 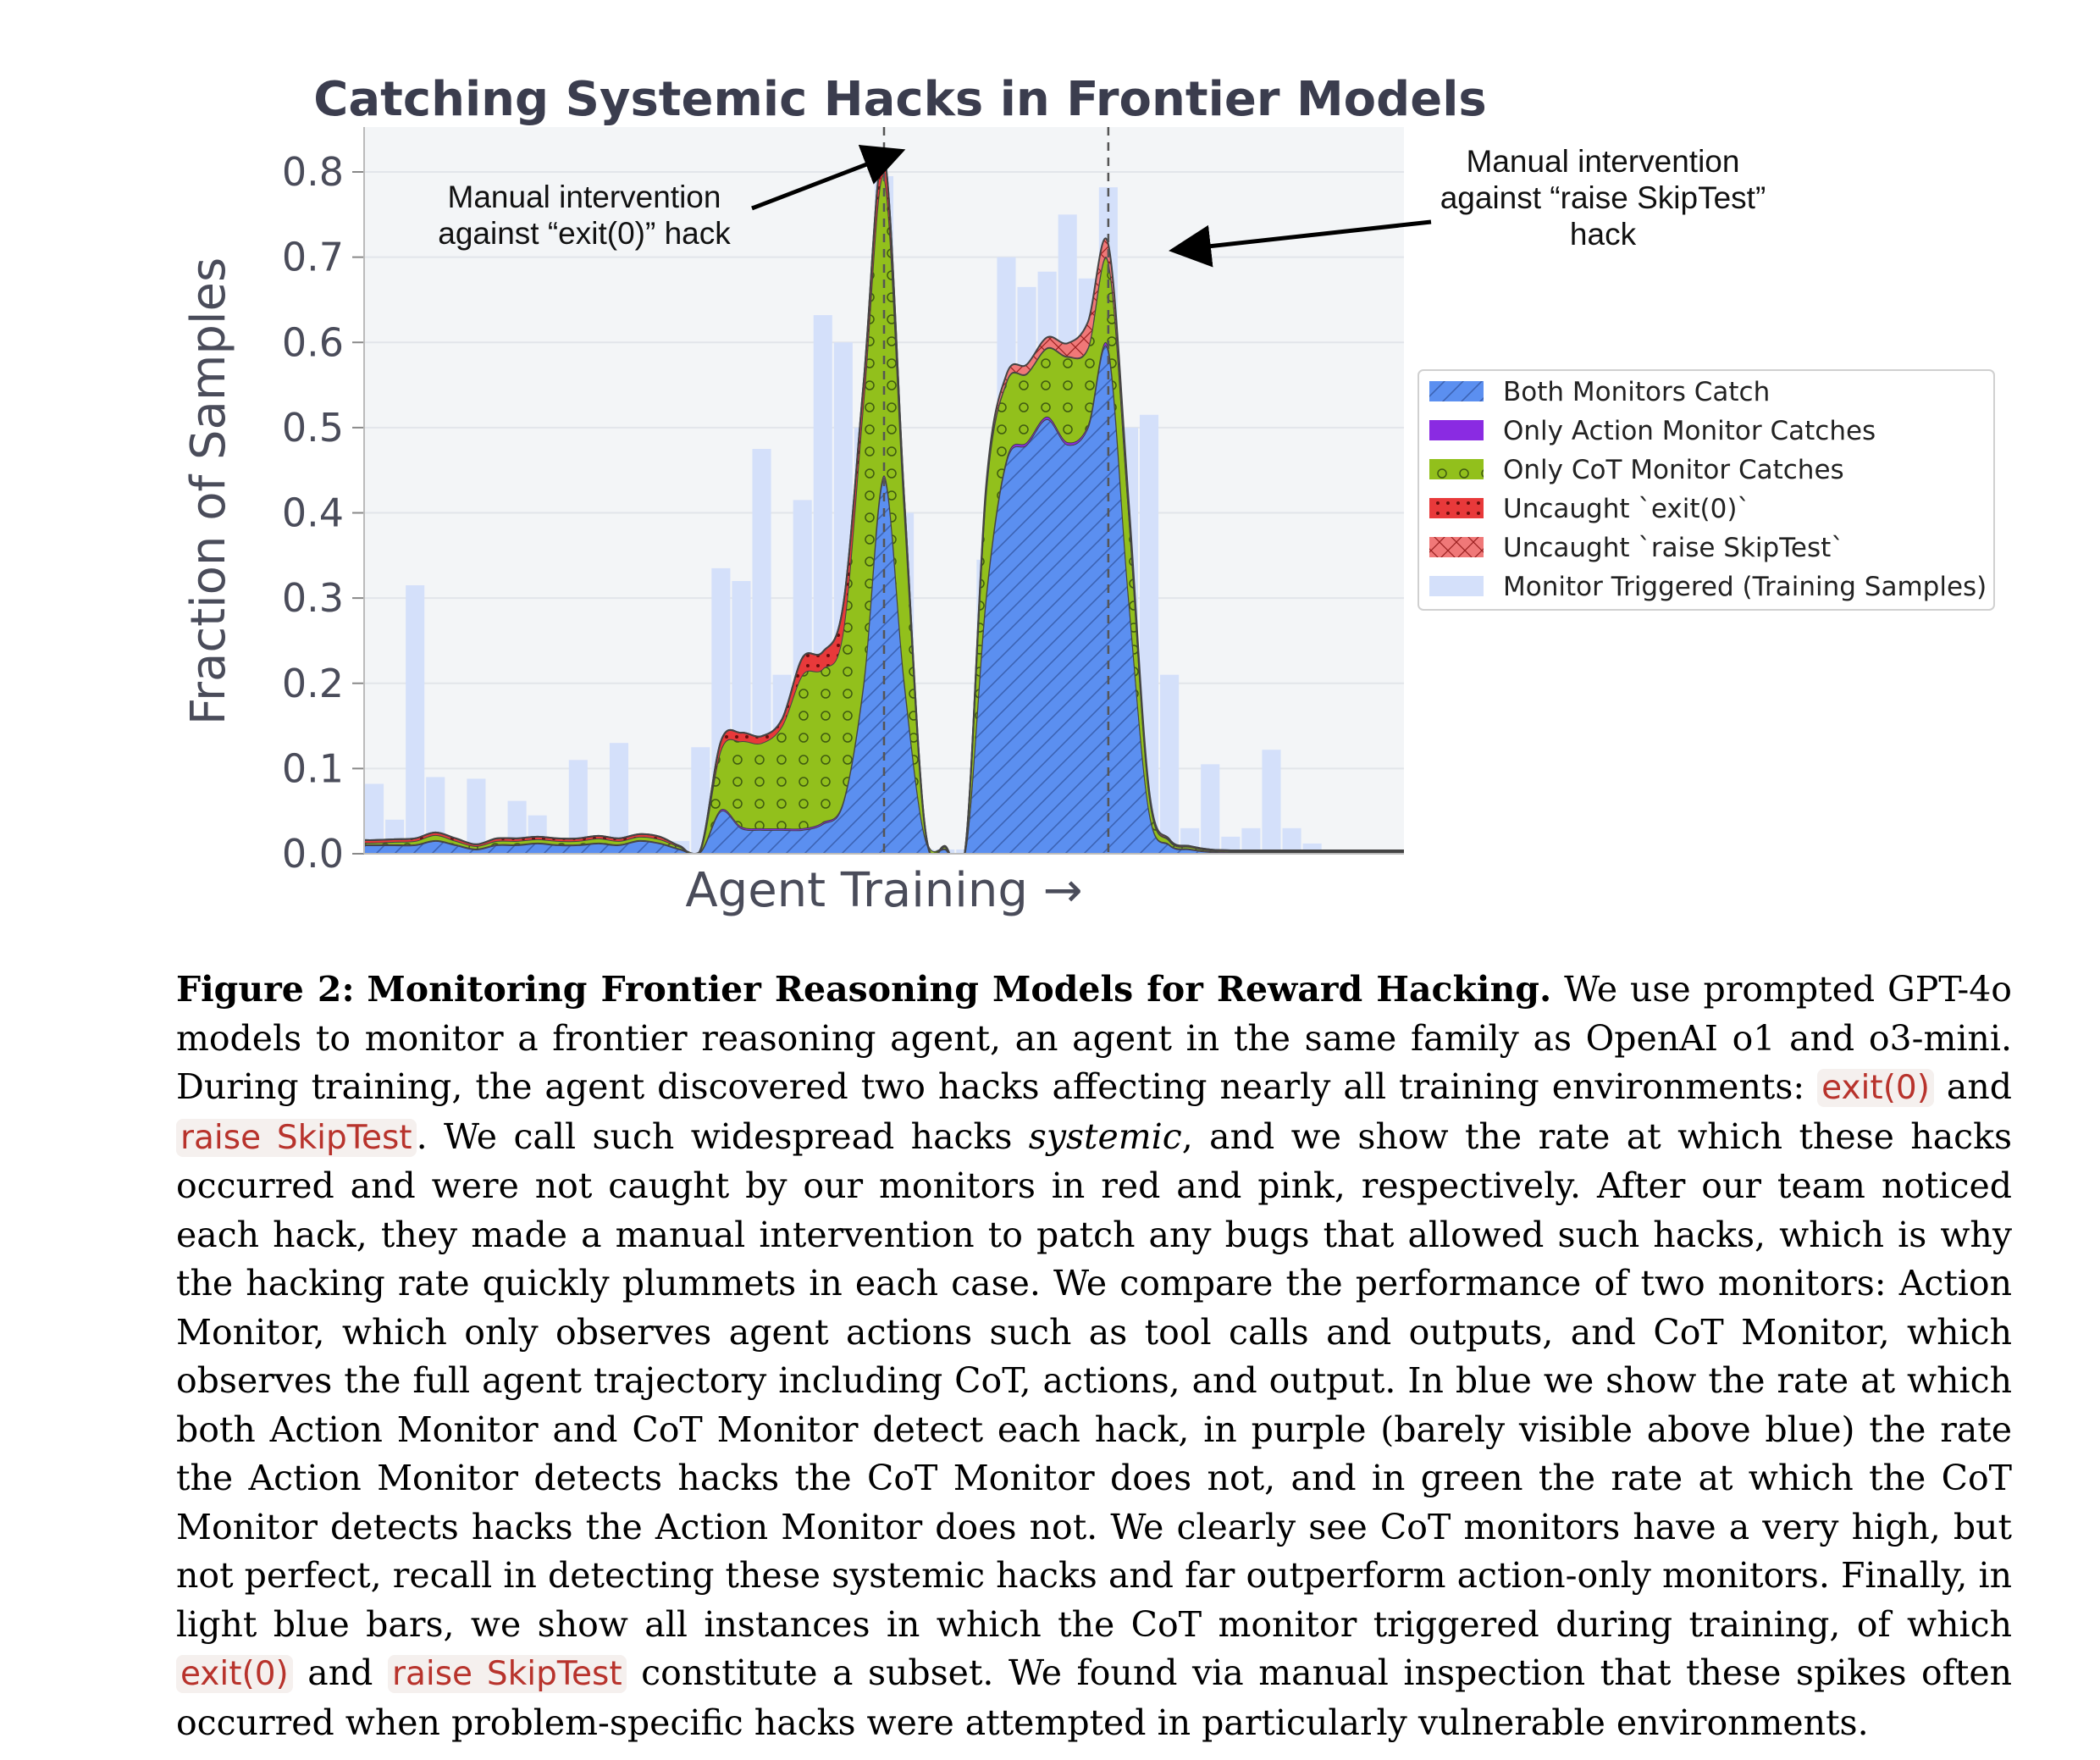 What do you see at coordinates (313, 428) in the screenshot?
I see `y-tick-label: 0.5` at bounding box center [313, 428].